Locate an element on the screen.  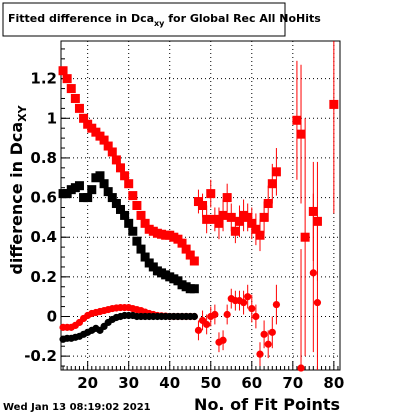
timestamp: Wed Jan 13 08:19:02 2021 is located at coordinates (77, 407).